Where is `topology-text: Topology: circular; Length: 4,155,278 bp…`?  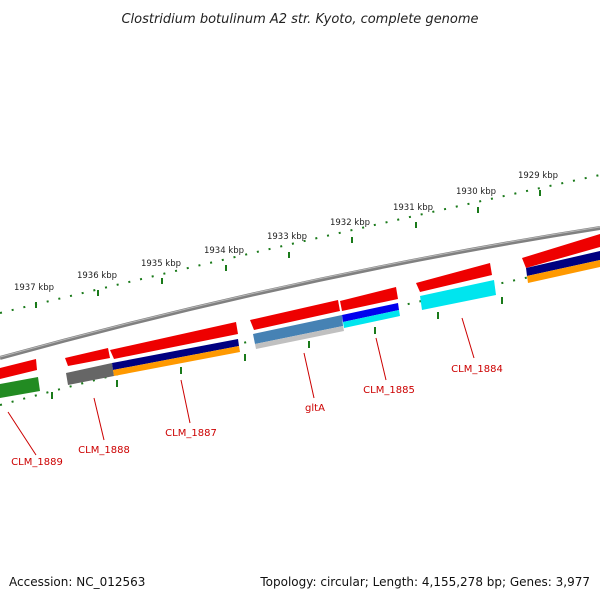
topology-text: Topology: circular; Length: 4,155,278 bp… is located at coordinates (424, 582).